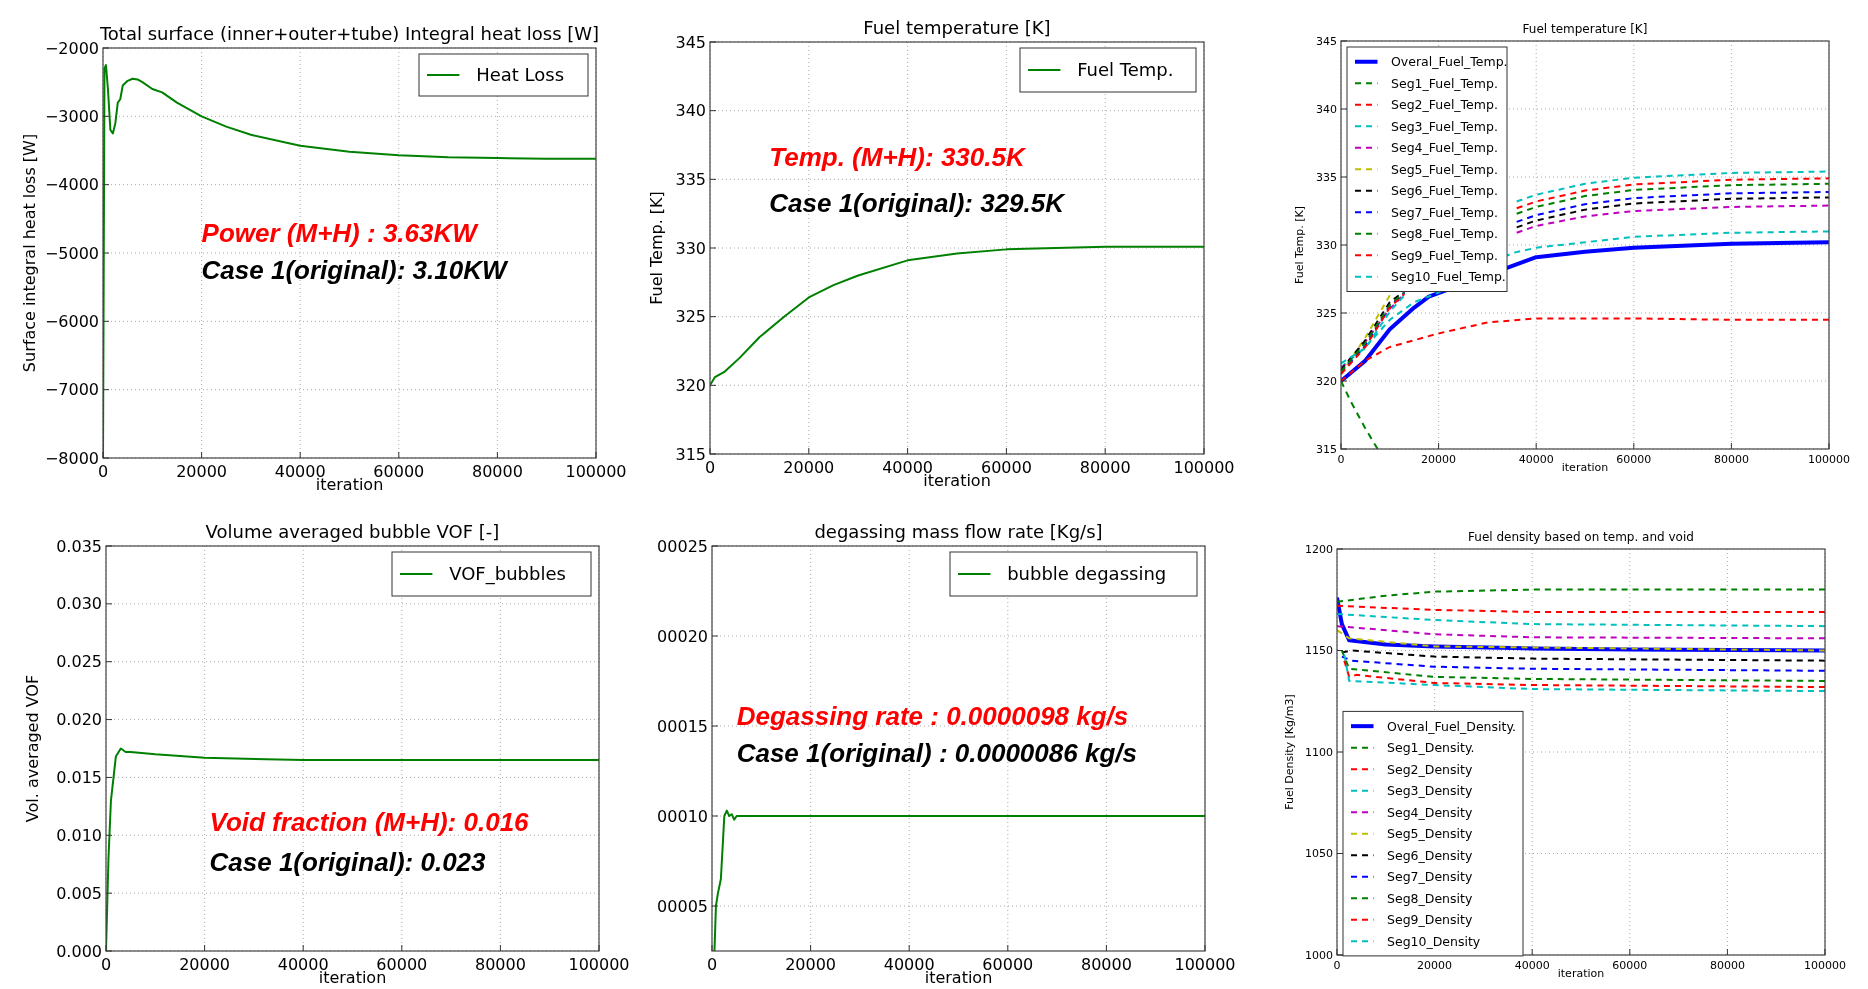 The image size is (1868, 989). I want to click on y-tick-label: 1100, so click(1319, 752).